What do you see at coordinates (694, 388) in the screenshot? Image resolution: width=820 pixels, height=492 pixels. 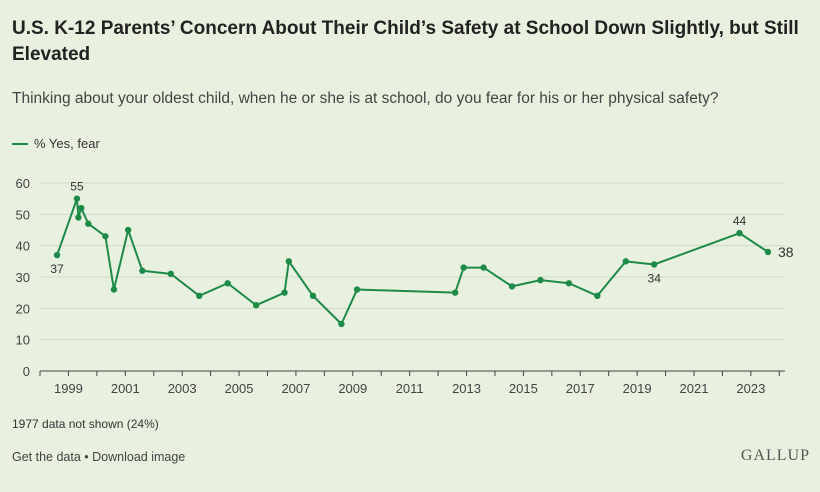 I see `x-tick-label: 2021` at bounding box center [694, 388].